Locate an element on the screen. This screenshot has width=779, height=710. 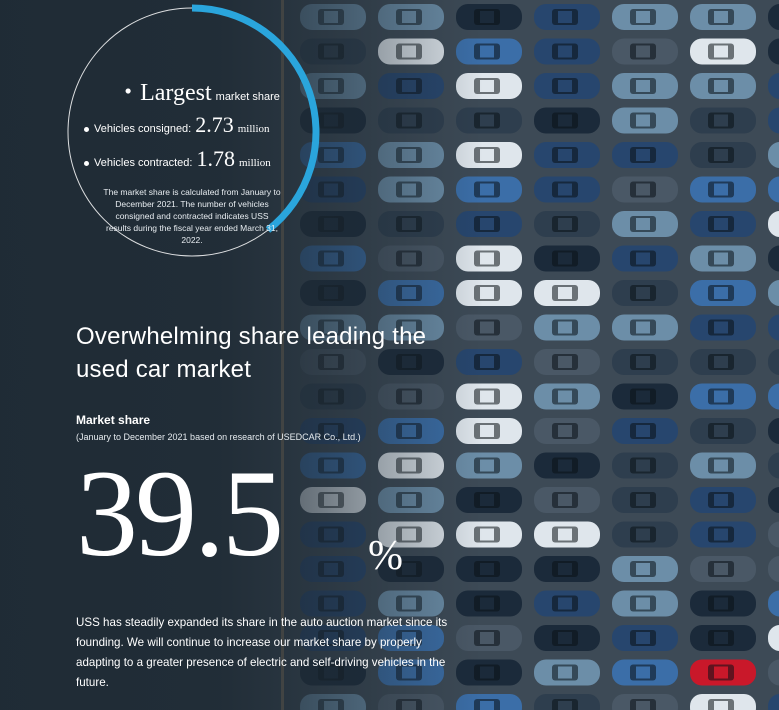
stat-consigned: Vehicles consigned: 2.73 million is located at coordinates (195, 127).